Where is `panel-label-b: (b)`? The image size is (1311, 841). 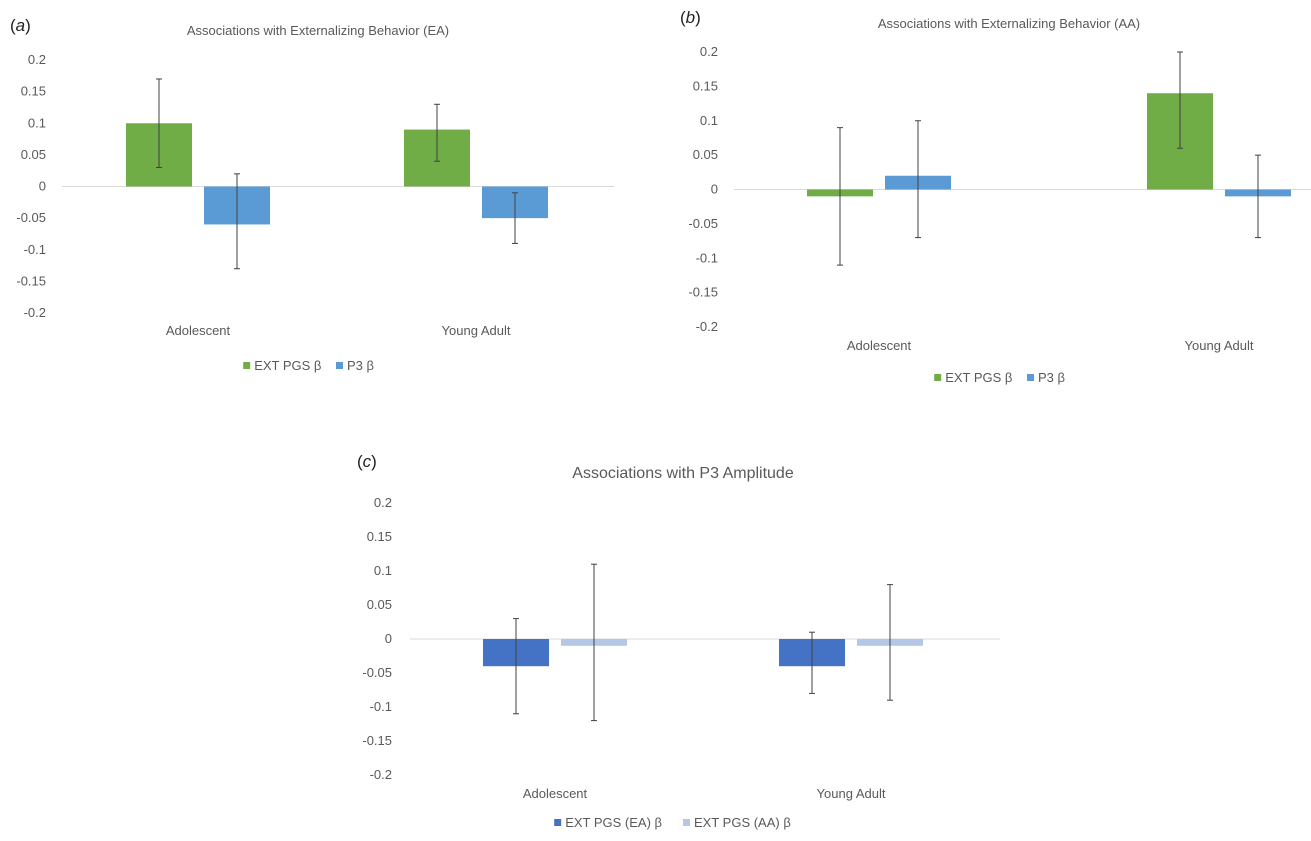
panel-label-b: (b) is located at coordinates (690, 17).